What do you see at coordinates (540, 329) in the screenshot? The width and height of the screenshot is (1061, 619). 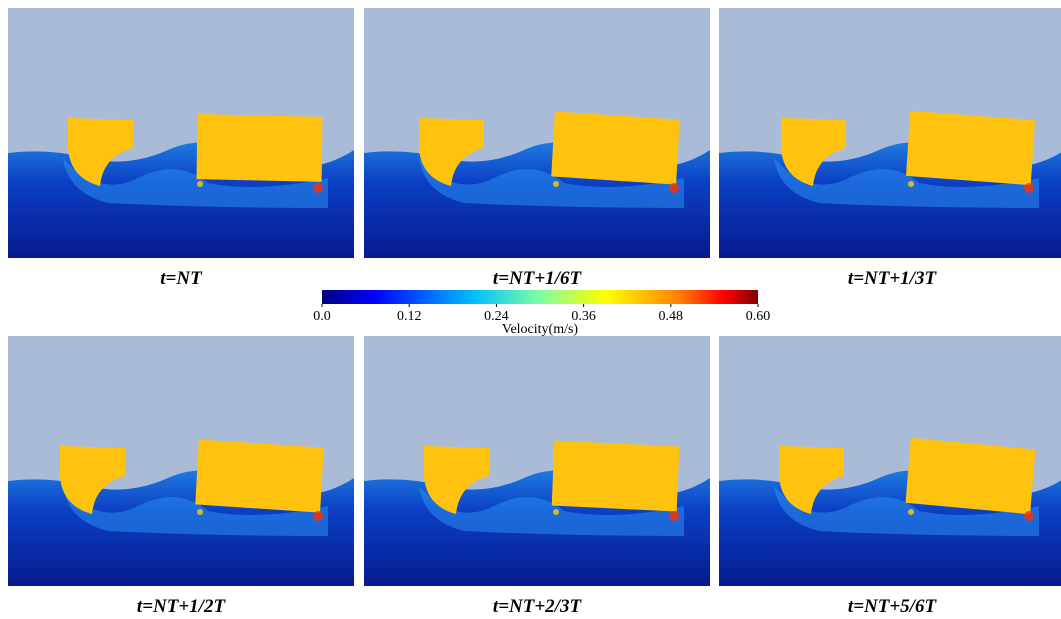 I see `colorbar-label: Velocity(m/s)` at bounding box center [540, 329].